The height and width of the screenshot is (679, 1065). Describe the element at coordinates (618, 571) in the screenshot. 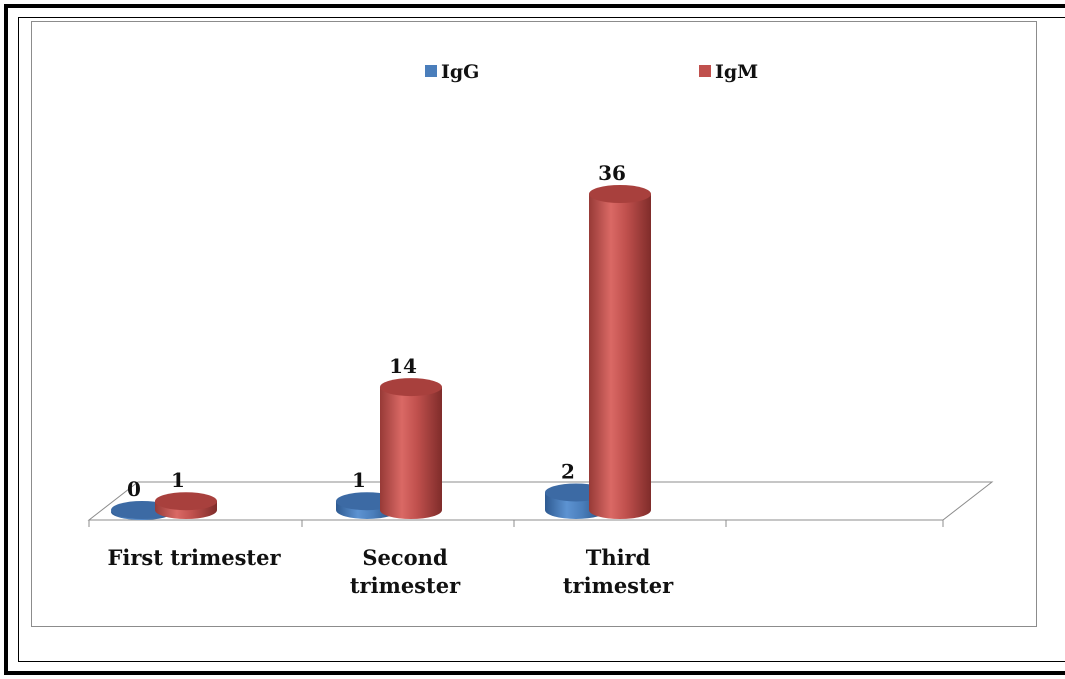

I see `category-label-third-trimester: Third trimester` at that location.